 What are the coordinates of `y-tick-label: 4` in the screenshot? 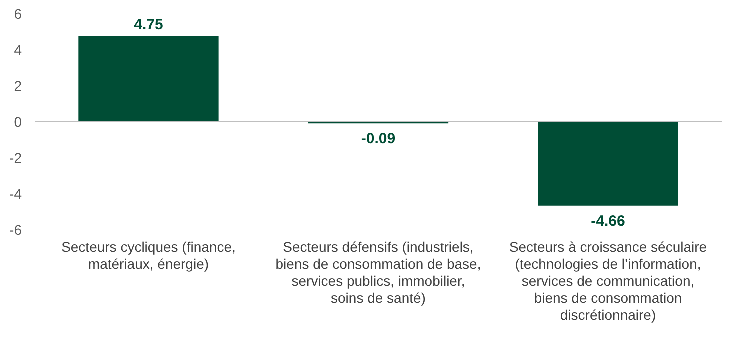 It's located at (18, 50).